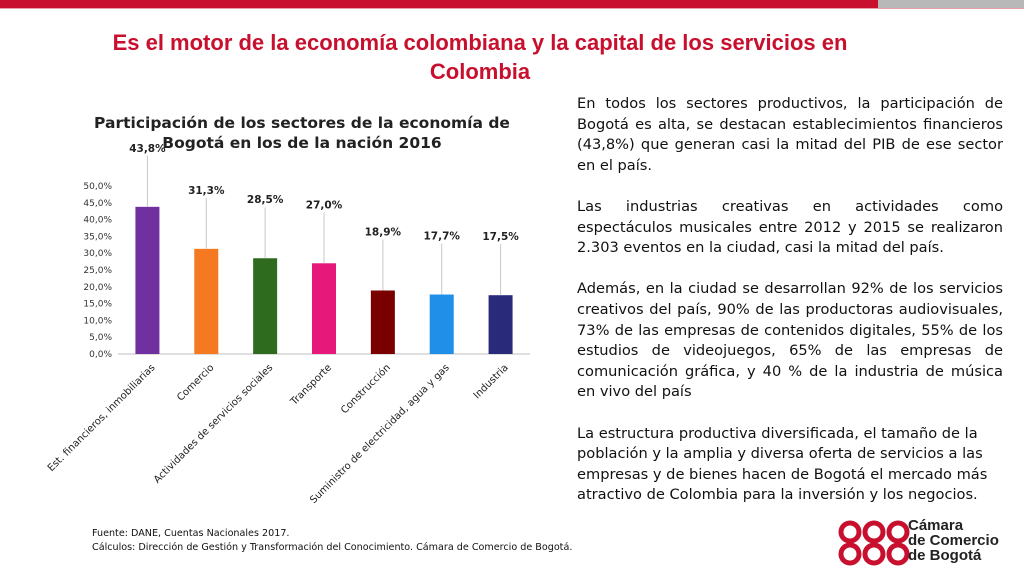  Describe the element at coordinates (102, 418) in the screenshot. I see `category-label: Est. financieros, inmobiliarias` at that location.